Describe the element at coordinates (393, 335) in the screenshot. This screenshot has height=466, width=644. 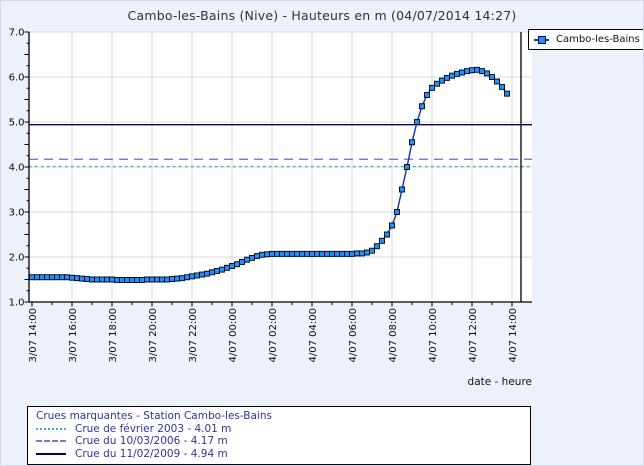
I see `x-tick-label: 4/07 08:00` at that location.